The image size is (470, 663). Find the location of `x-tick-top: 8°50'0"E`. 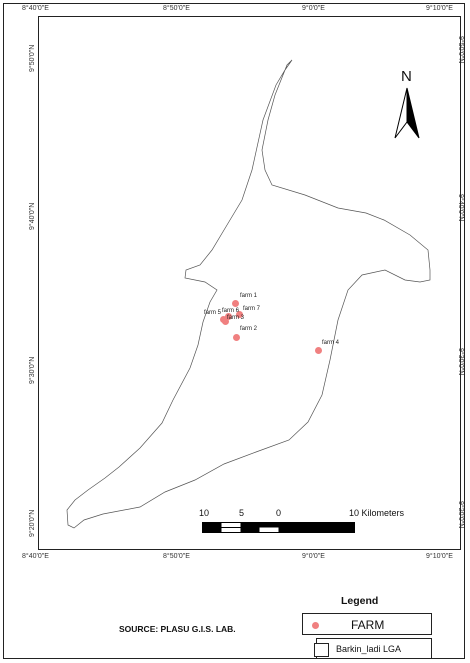

x-tick-top: 8°50'0"E is located at coordinates (176, 8).